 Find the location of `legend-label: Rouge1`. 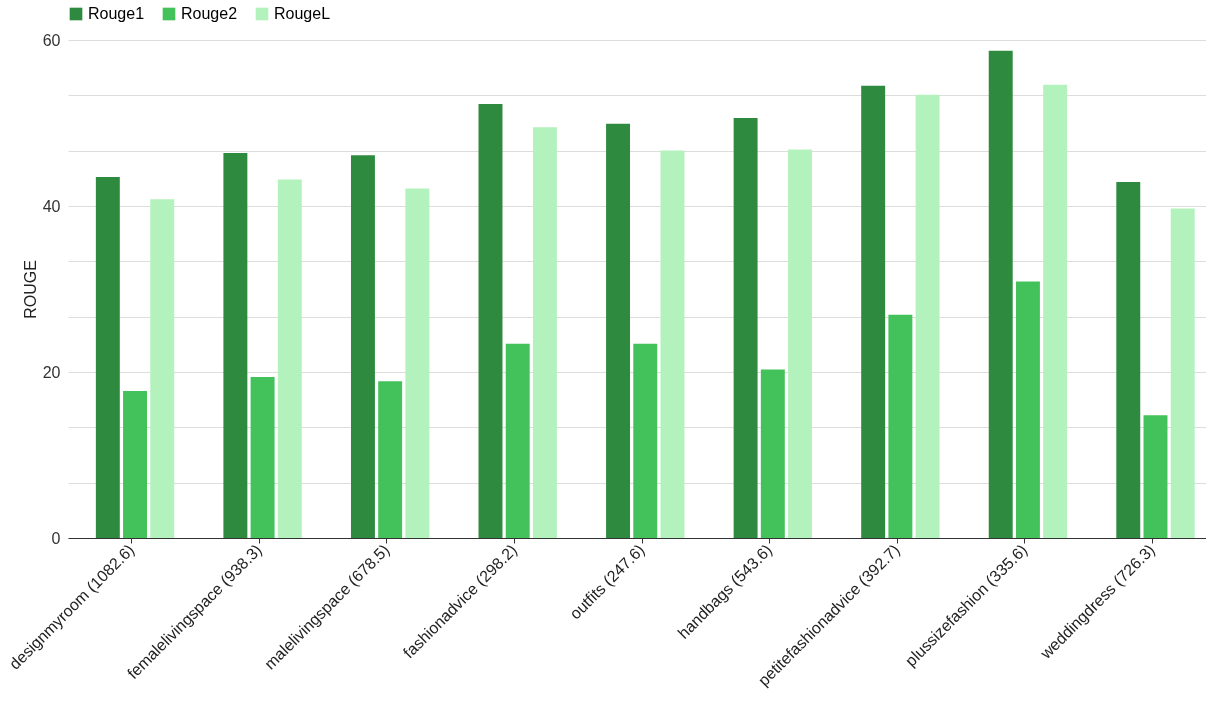

legend-label: Rouge1 is located at coordinates (116, 13).